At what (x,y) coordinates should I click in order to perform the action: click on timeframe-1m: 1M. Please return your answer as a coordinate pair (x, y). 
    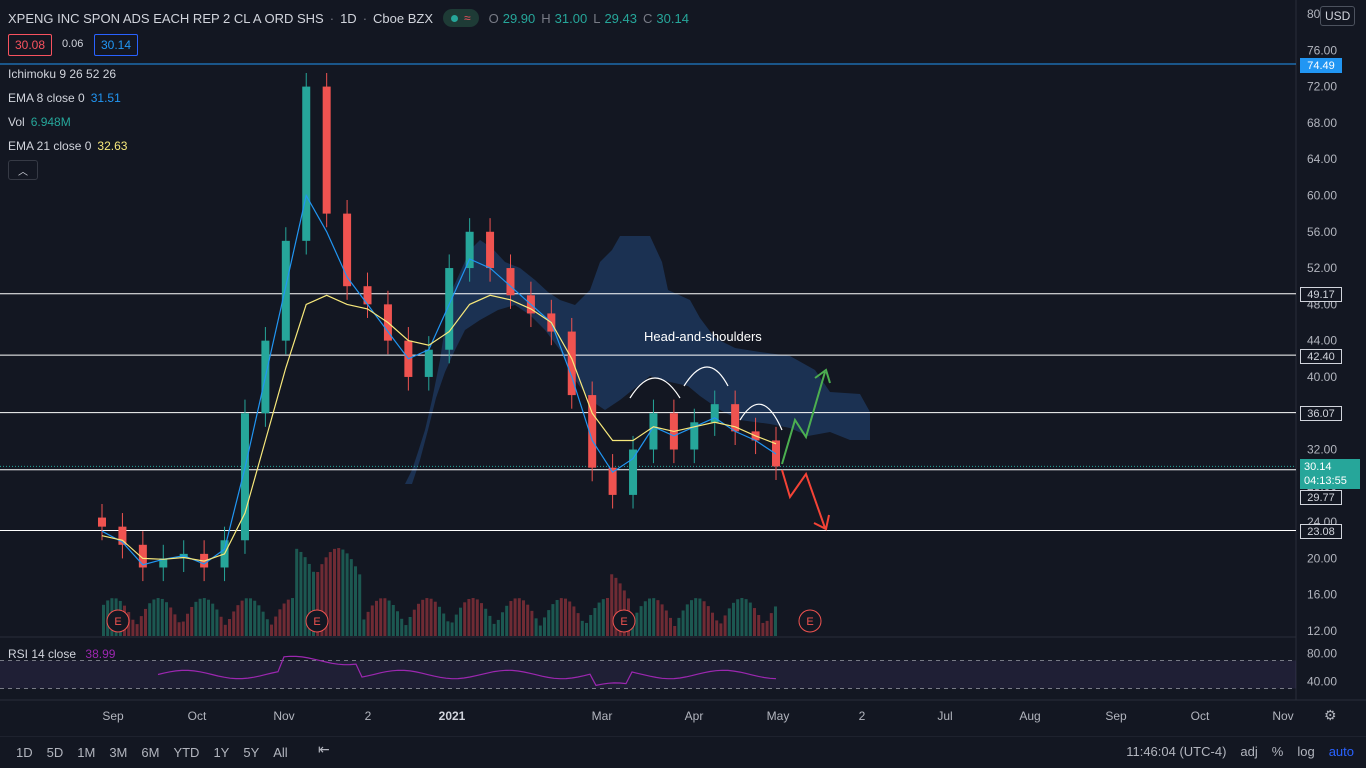
    Looking at the image, I should click on (86, 752).